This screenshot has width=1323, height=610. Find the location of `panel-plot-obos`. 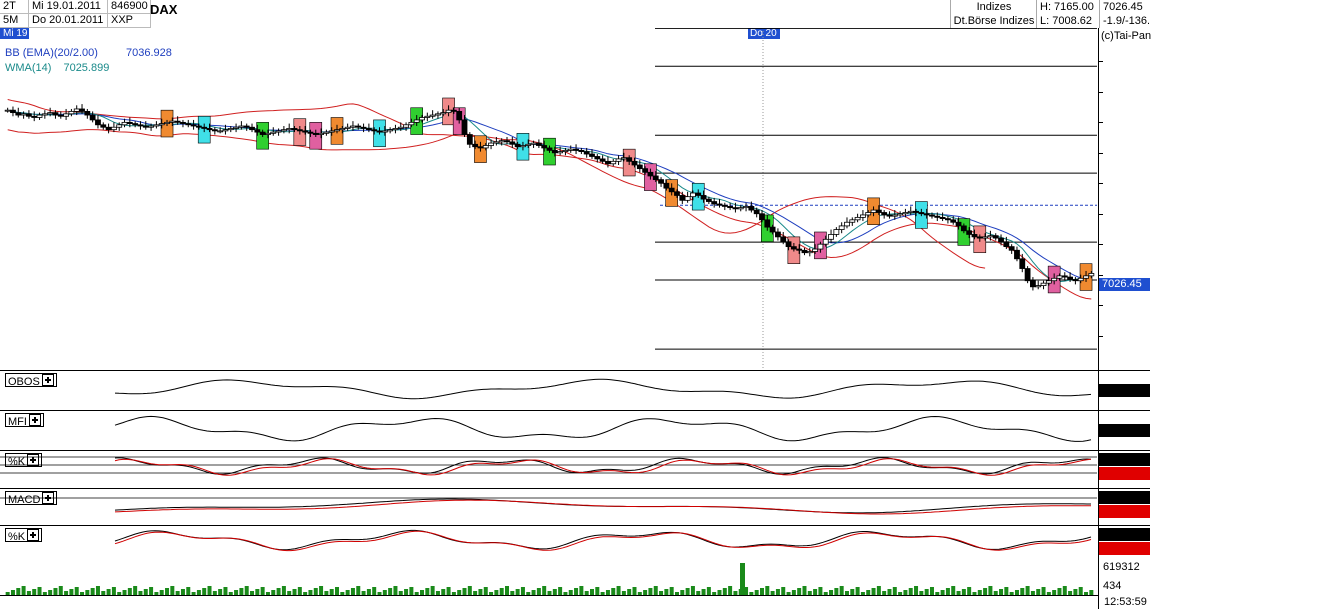

panel-plot-obos is located at coordinates (603, 389).